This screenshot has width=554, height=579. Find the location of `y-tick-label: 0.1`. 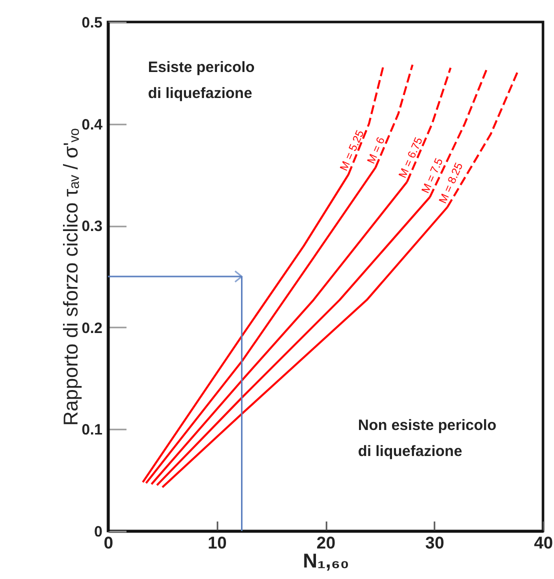

y-tick-label: 0.1 is located at coordinates (92, 430).